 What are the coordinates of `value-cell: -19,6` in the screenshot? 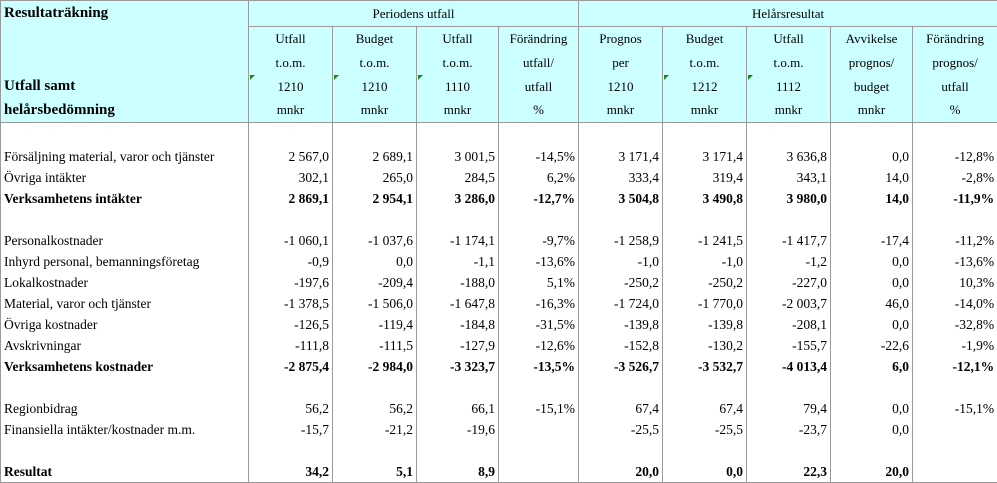 It's located at (458, 430).